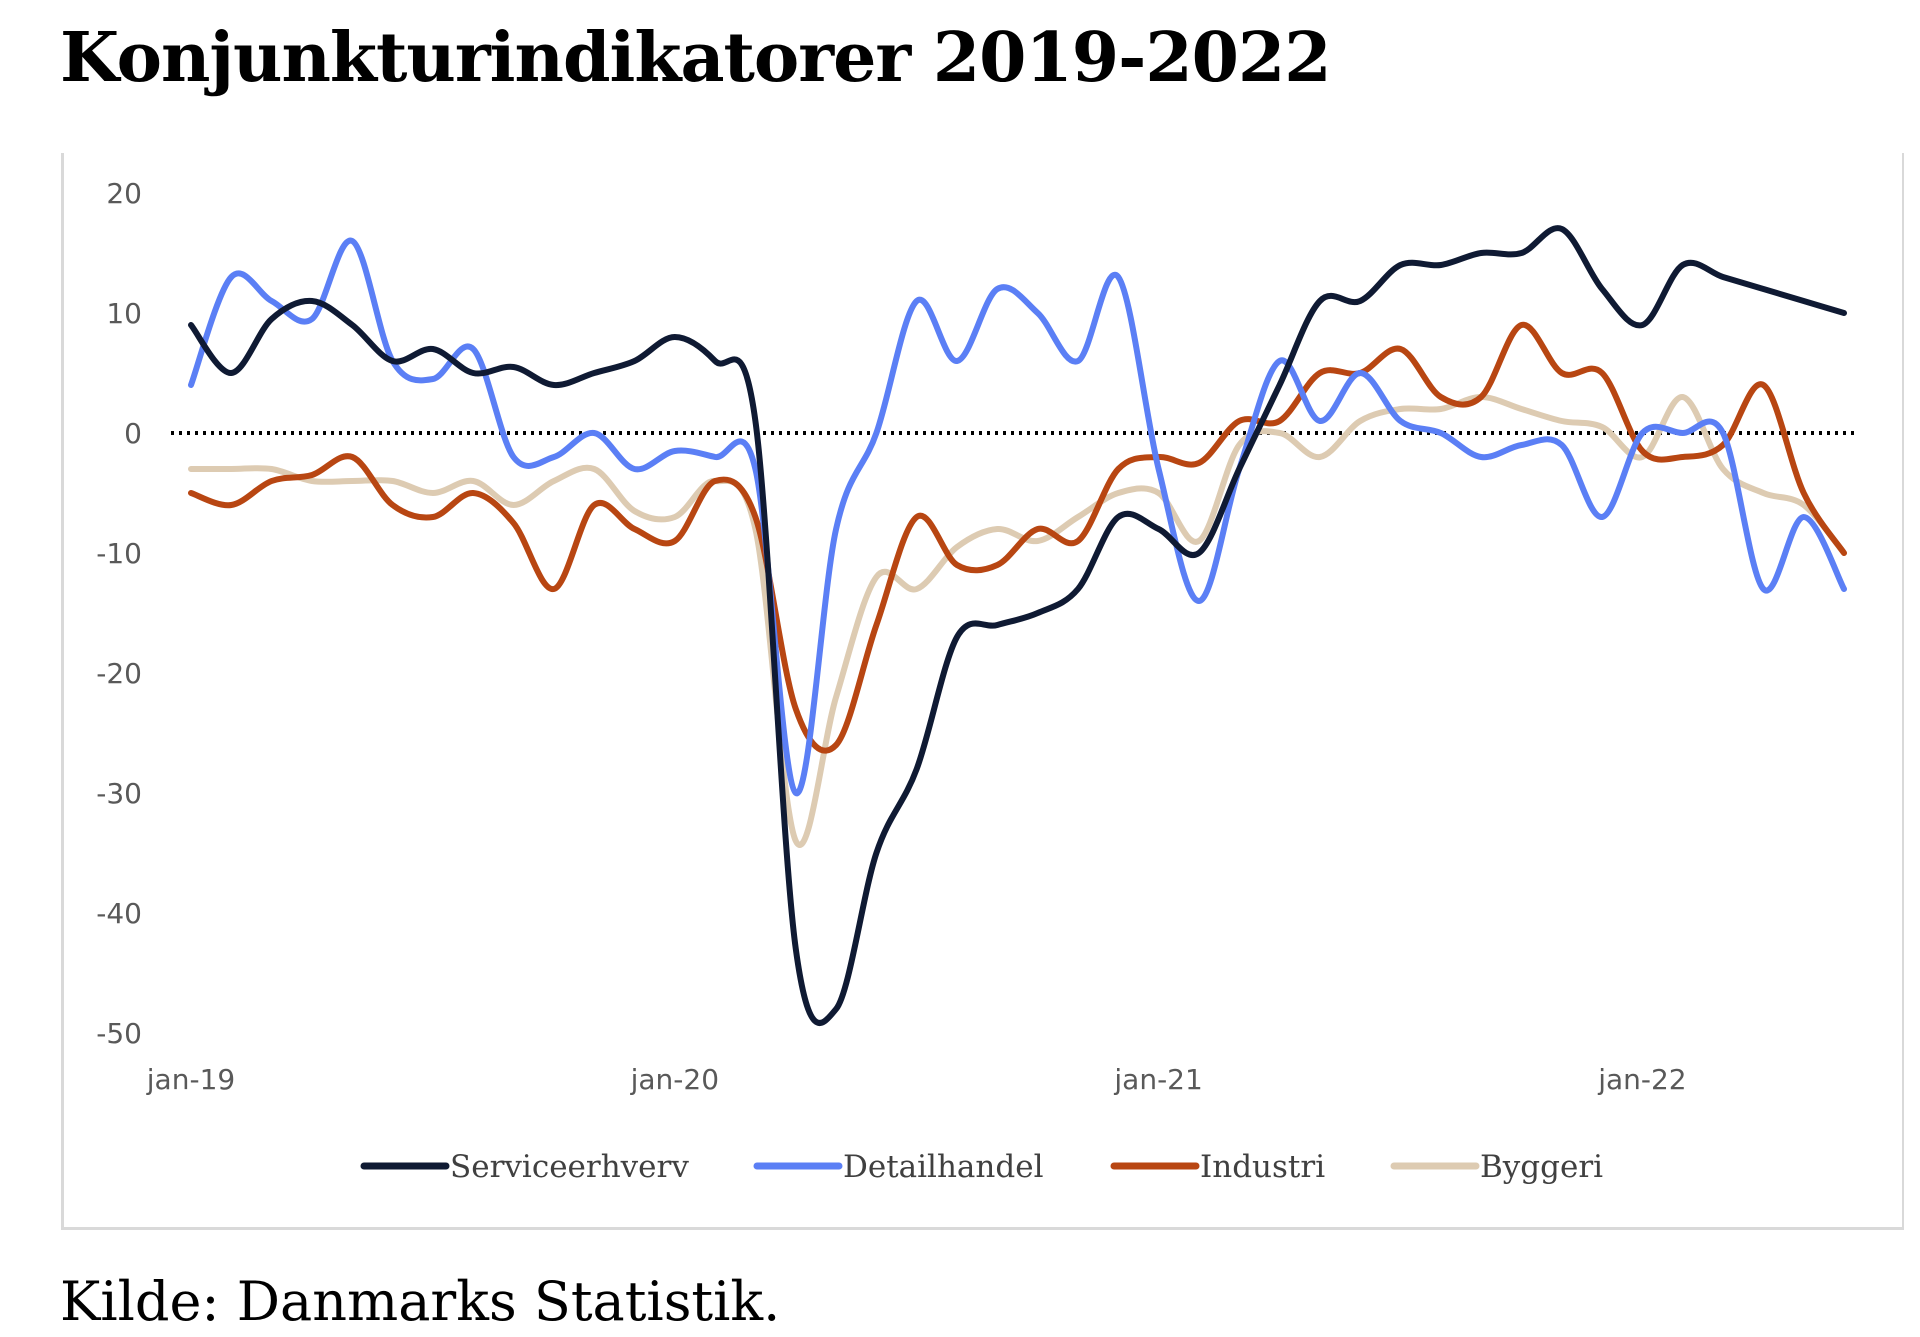 Image resolution: width=1920 pixels, height=1337 pixels. I want to click on y-tick-label: -40, so click(119, 913).